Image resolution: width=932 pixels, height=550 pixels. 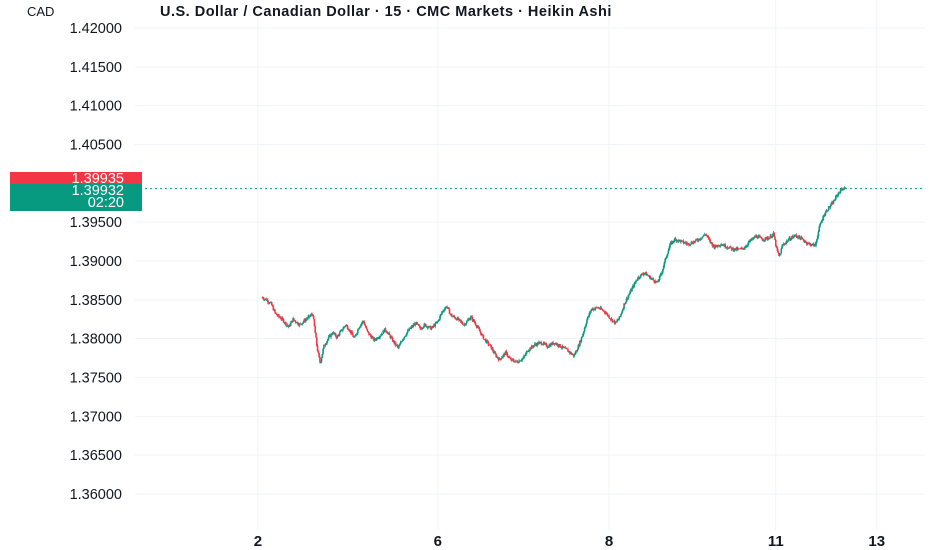 I want to click on y-tick-label: 1.36500, so click(x=96, y=456).